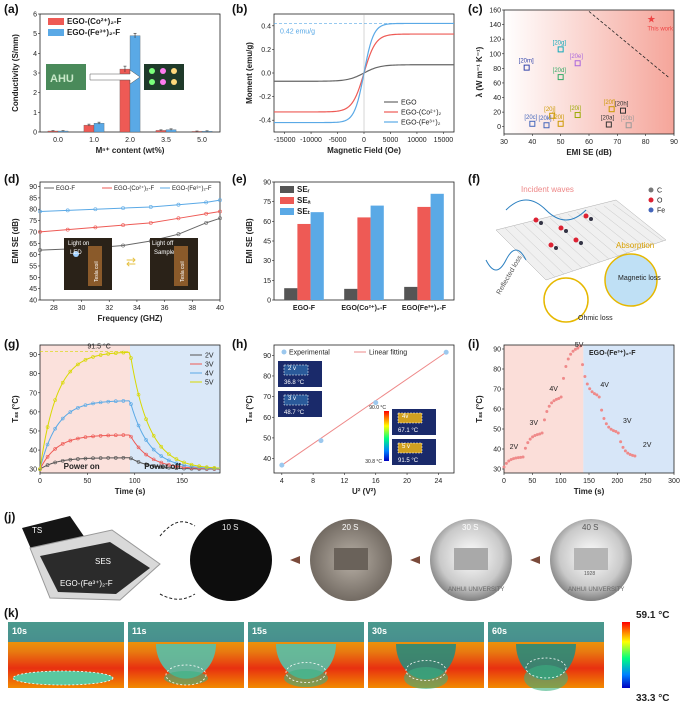  What do you see at coordinates (287, 189) in the screenshot?
I see `legend-swatch` at bounding box center [287, 189].